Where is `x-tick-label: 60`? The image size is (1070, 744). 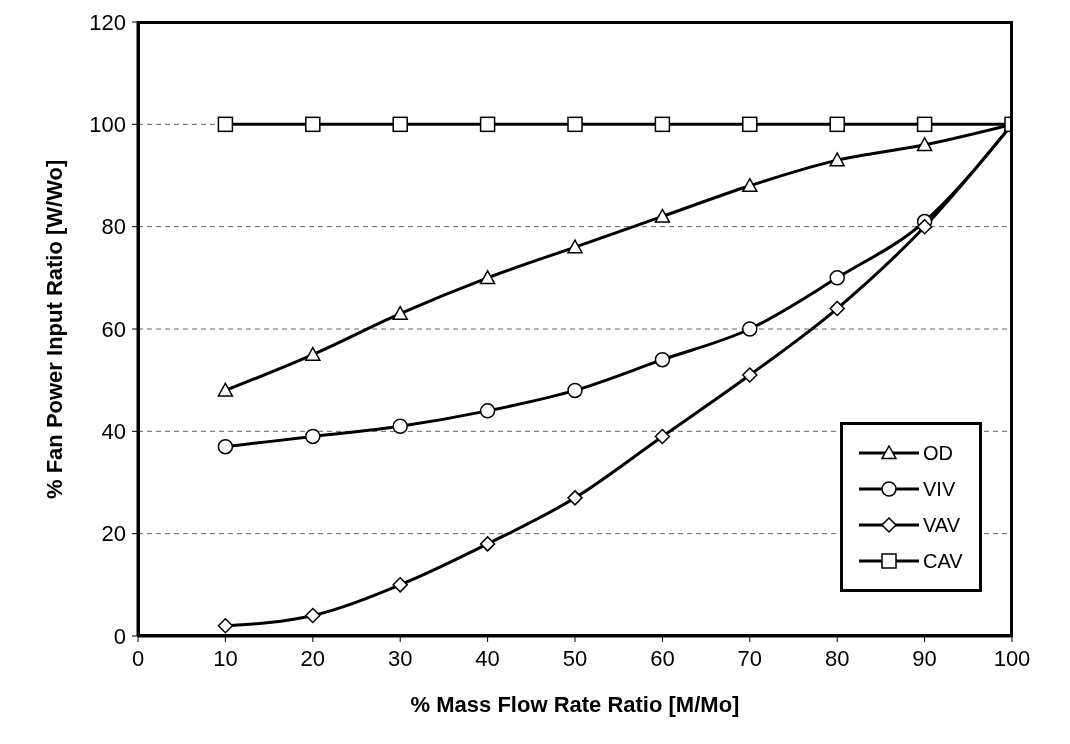 x-tick-label: 60 is located at coordinates (662, 658).